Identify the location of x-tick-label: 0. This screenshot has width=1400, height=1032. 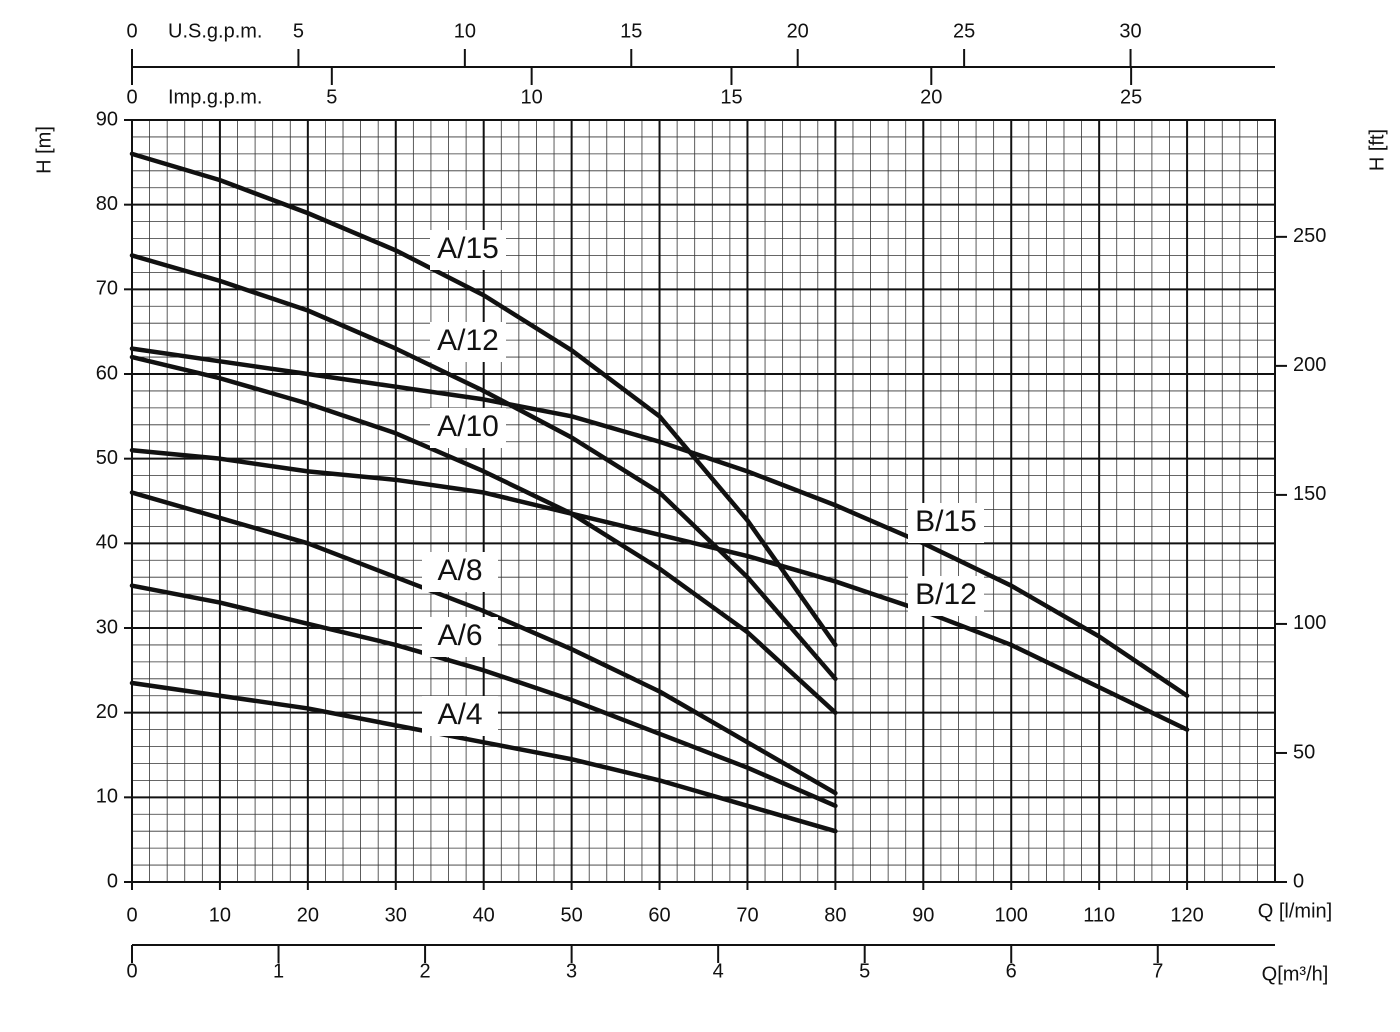
(131, 915).